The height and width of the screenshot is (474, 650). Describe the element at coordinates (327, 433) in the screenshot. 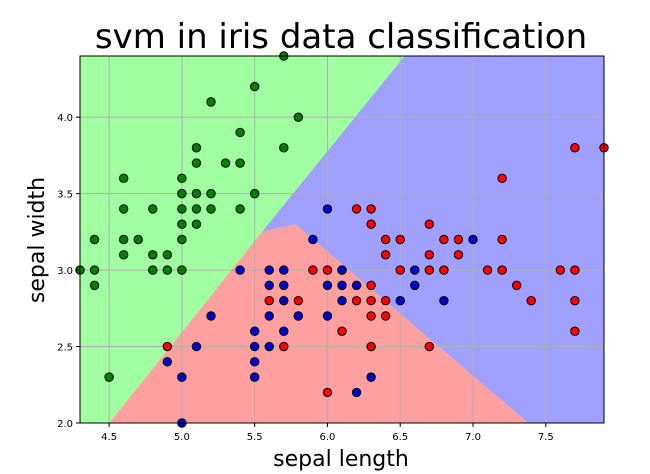

I see `x-axis-ticks: 4.5 5.0 5.5 6.0 6.5 7.0 7.5` at that location.